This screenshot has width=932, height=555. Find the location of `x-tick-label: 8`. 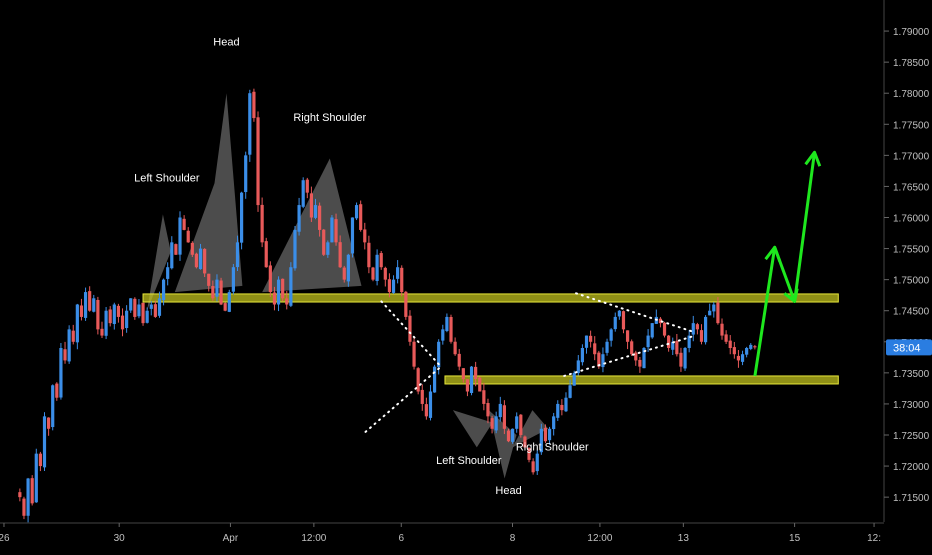

x-tick-label: 8 is located at coordinates (513, 538).